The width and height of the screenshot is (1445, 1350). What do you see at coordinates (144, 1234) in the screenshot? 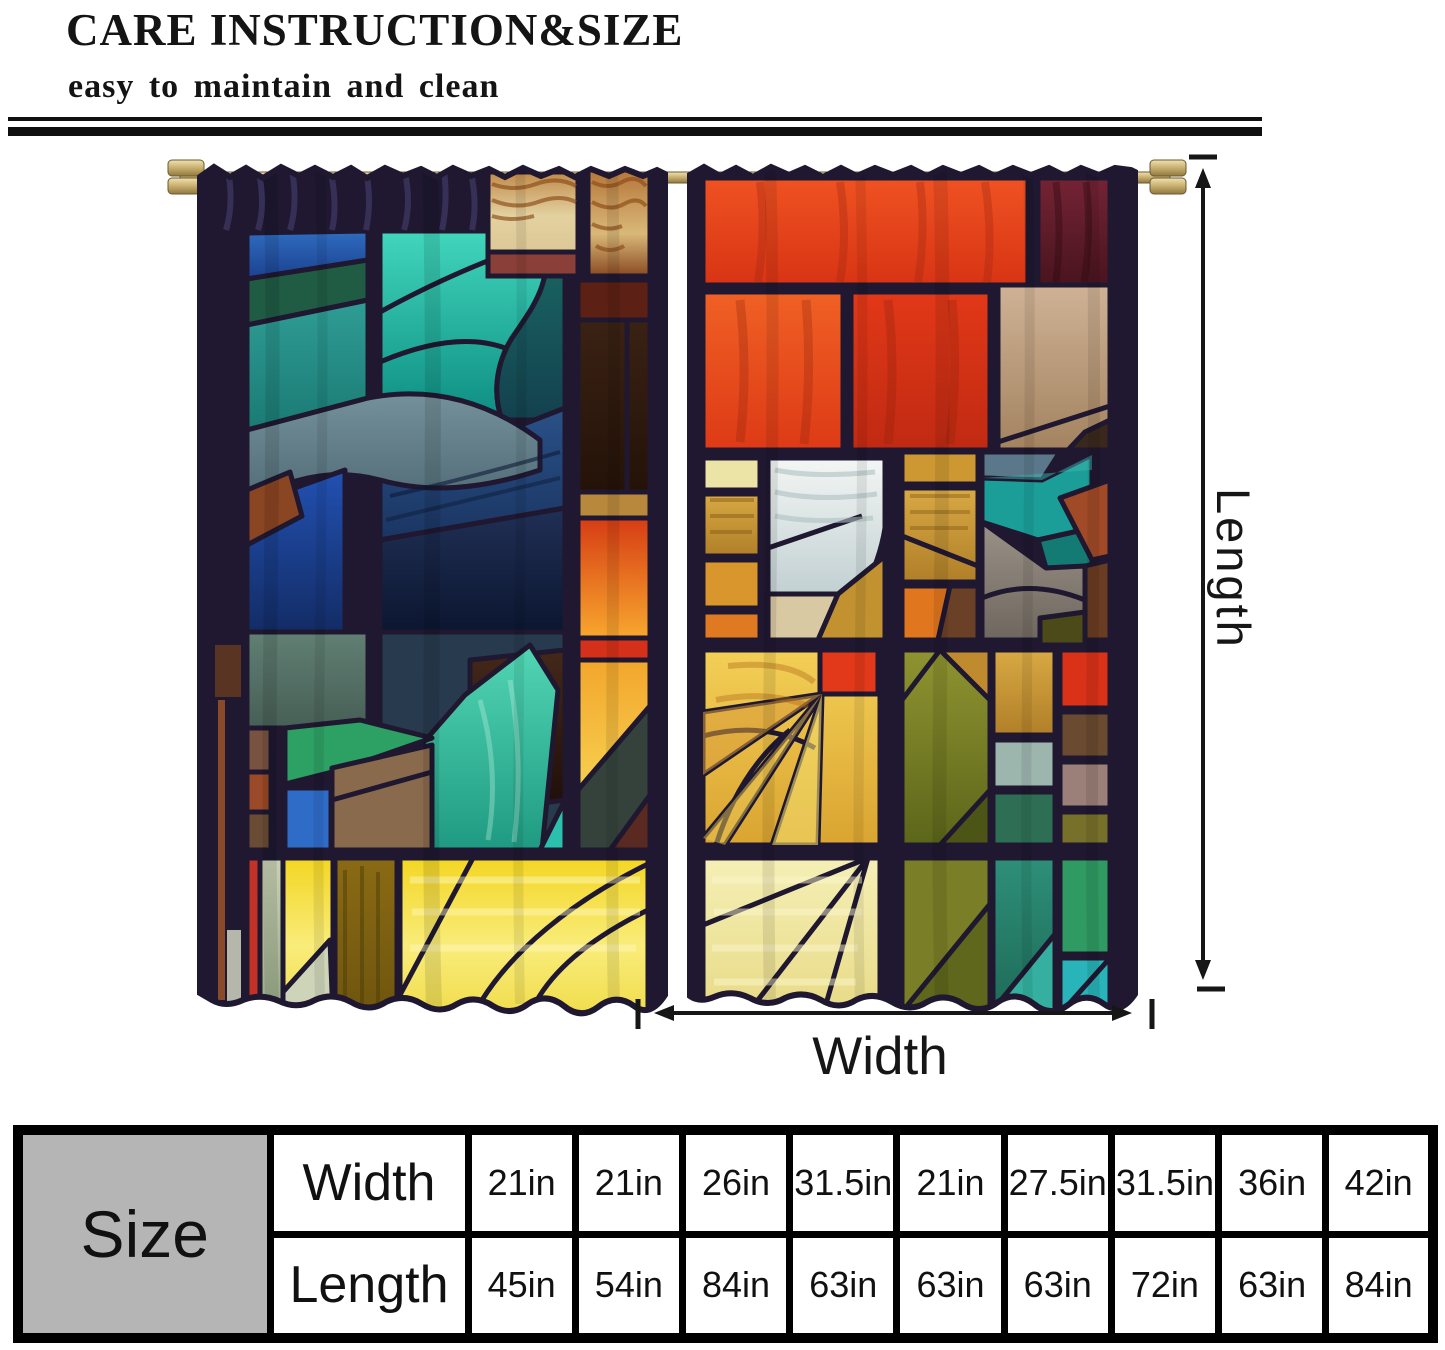
I see `size-table-title-cell: Size` at bounding box center [144, 1234].